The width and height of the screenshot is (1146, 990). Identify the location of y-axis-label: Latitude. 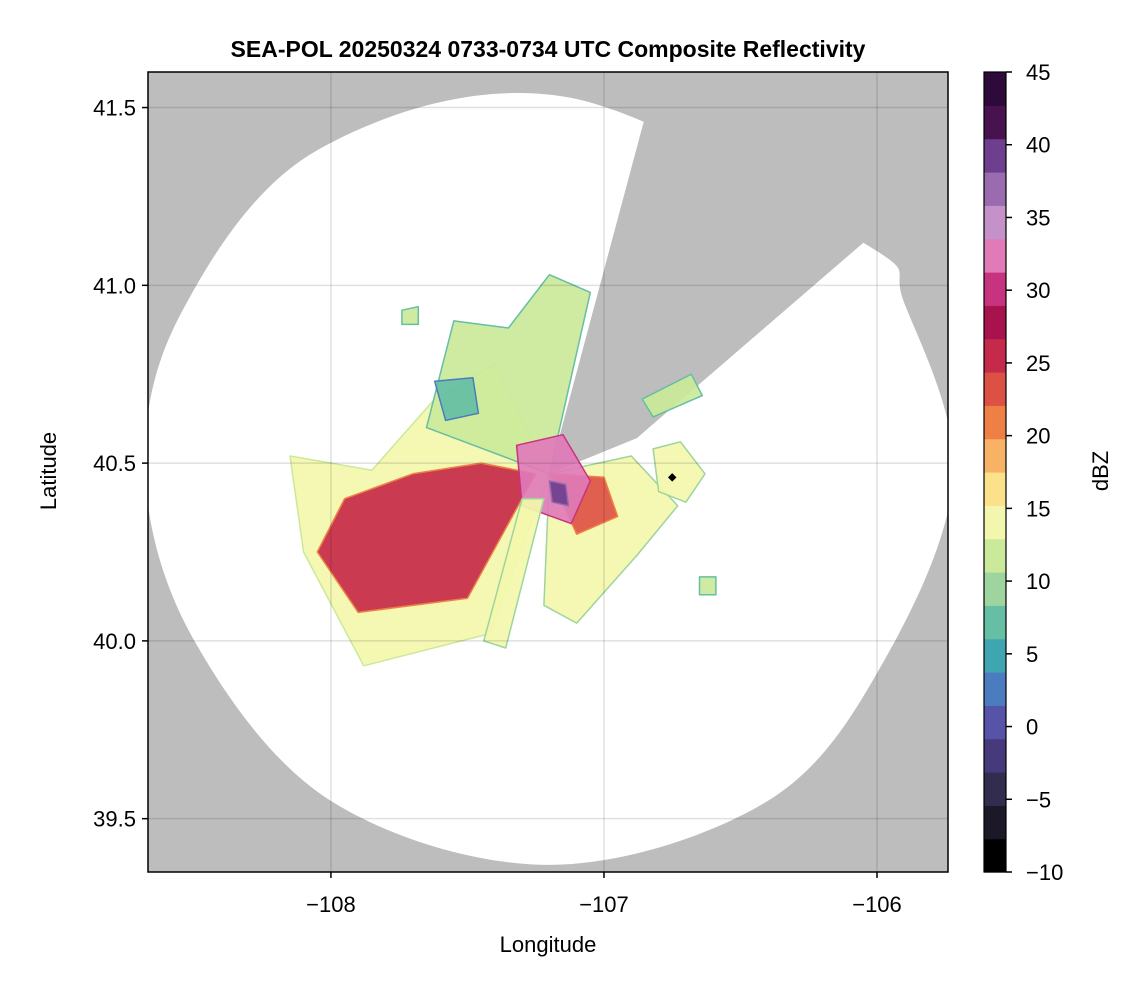
(48, 471).